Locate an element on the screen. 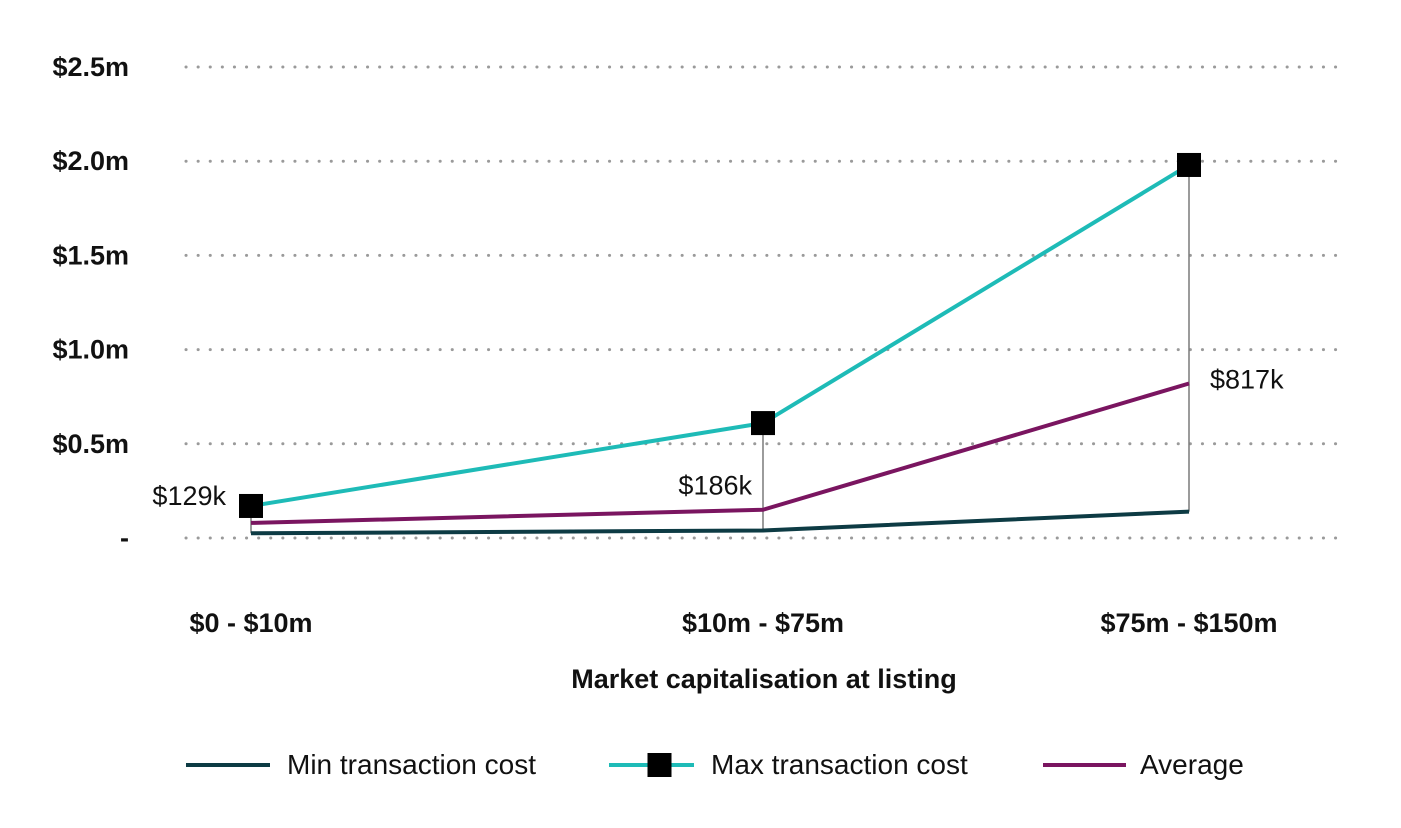 The image size is (1401, 828). data-label: $129k is located at coordinates (189, 496).